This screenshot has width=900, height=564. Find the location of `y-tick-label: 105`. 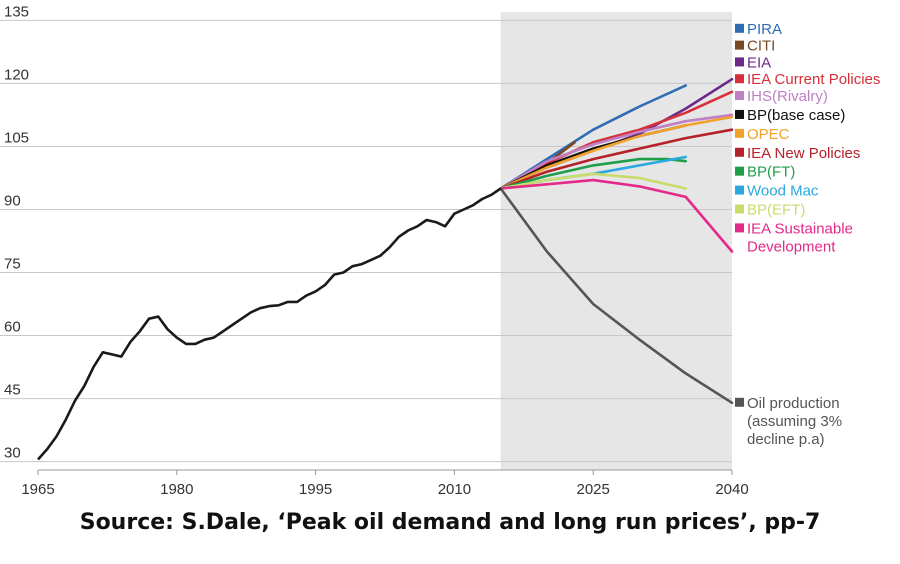

y-tick-label: 105 is located at coordinates (16, 137).